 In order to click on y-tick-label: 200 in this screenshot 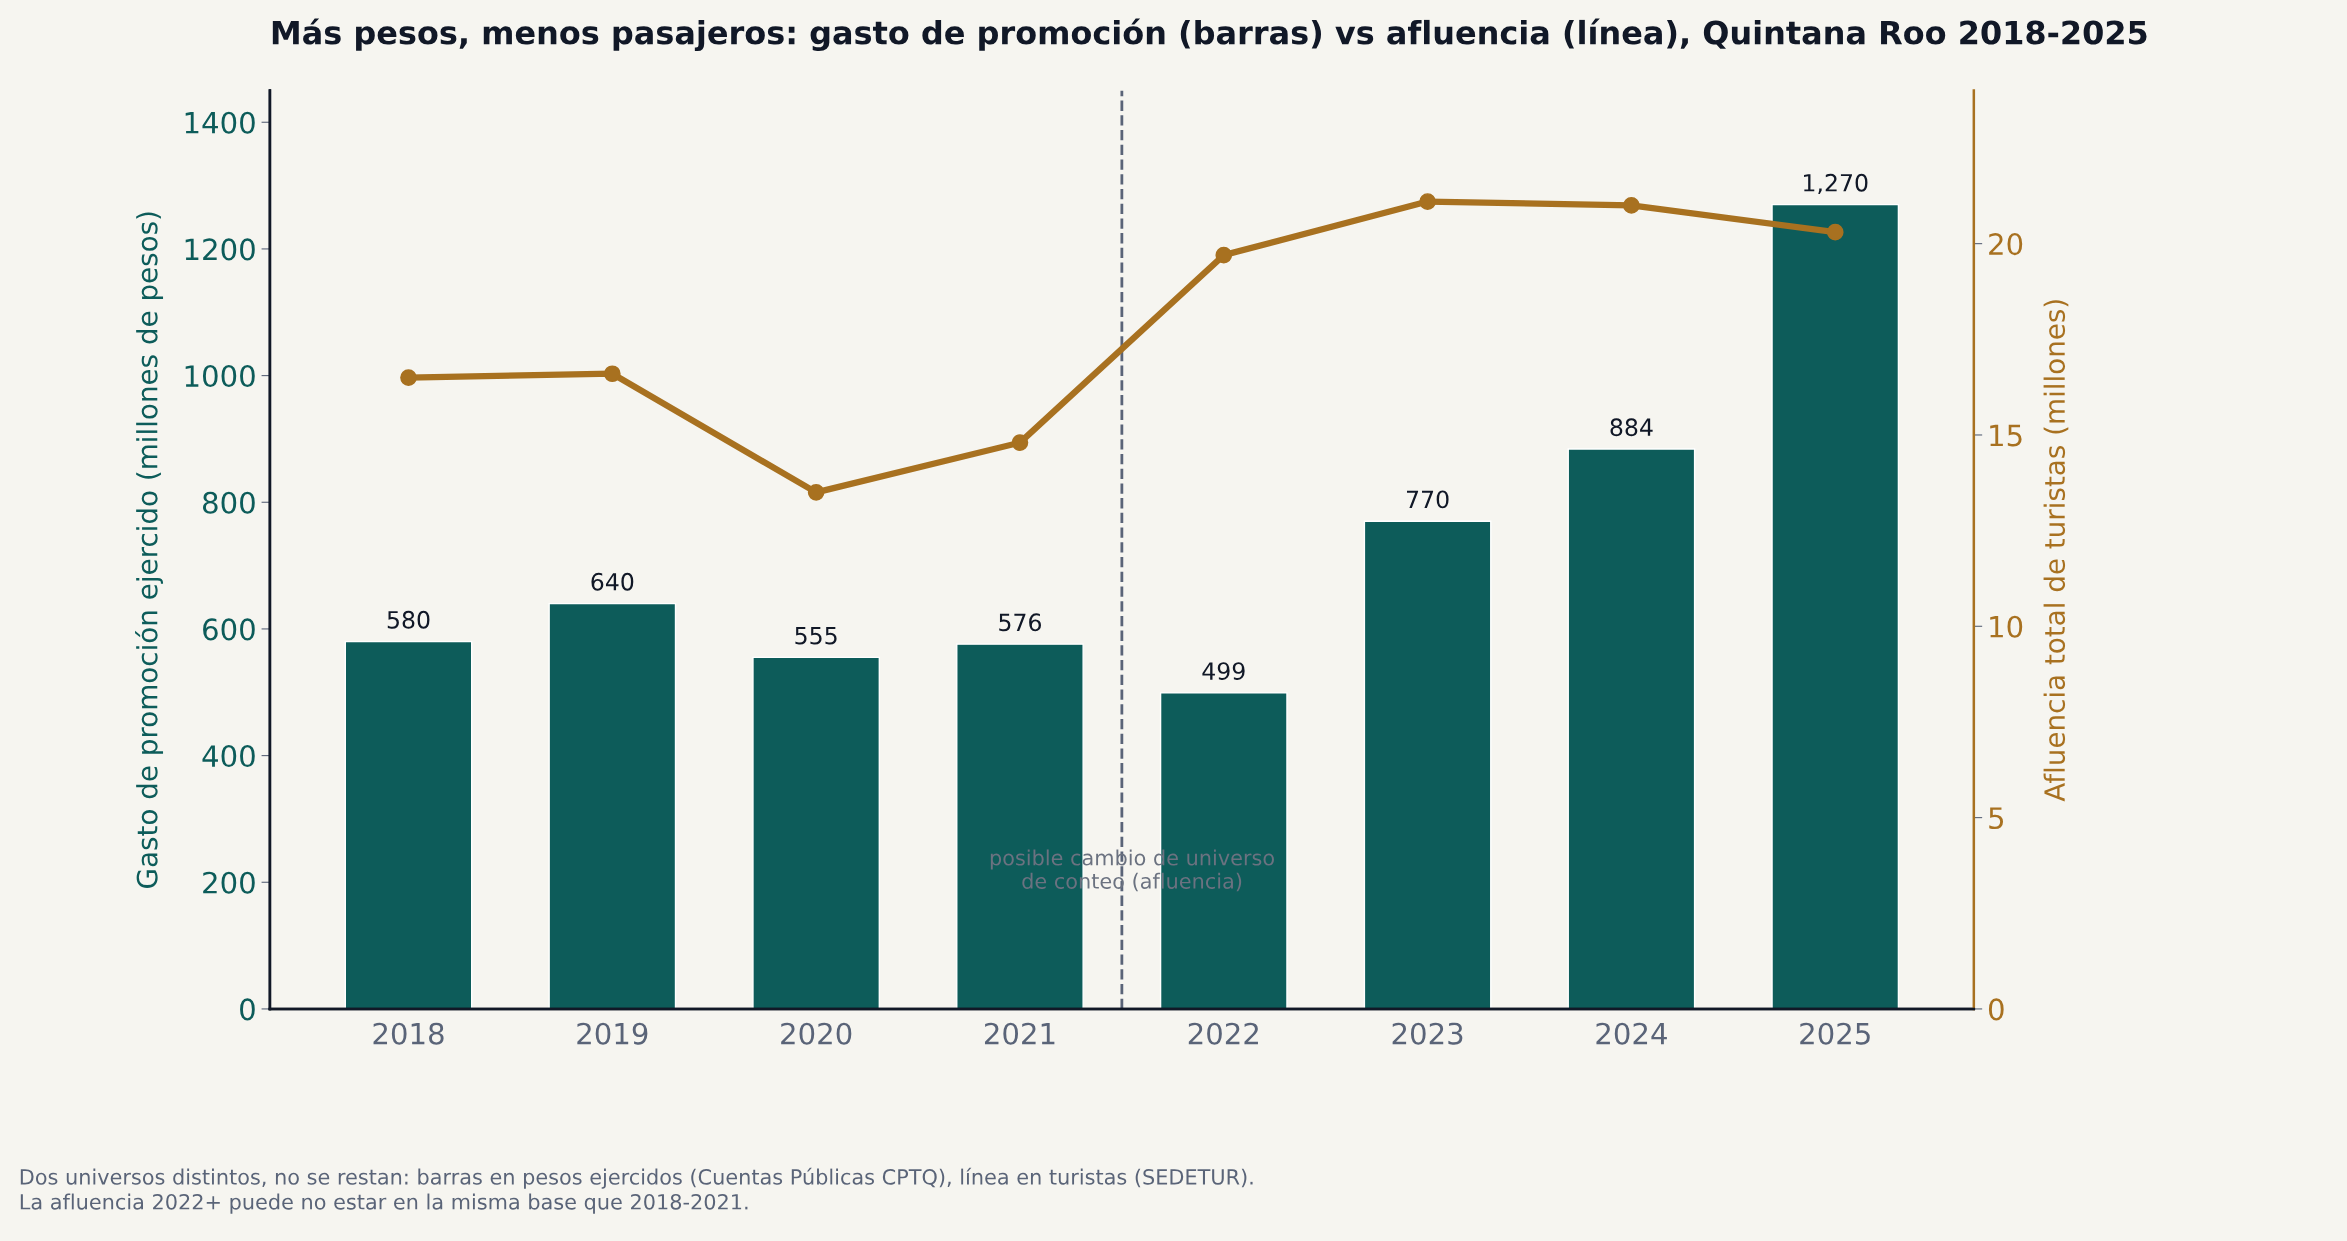, I will do `click(229, 882)`.